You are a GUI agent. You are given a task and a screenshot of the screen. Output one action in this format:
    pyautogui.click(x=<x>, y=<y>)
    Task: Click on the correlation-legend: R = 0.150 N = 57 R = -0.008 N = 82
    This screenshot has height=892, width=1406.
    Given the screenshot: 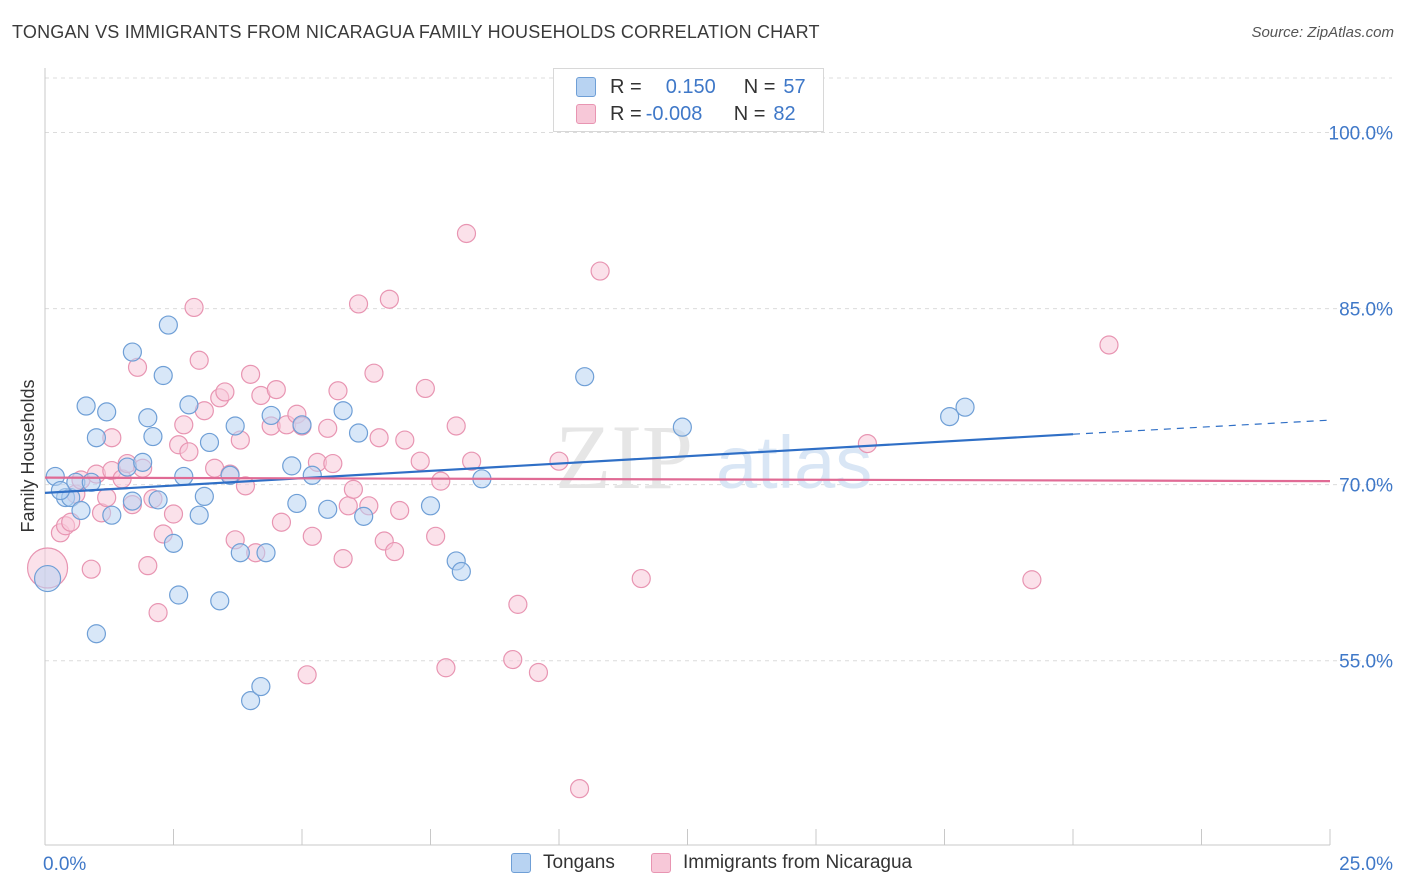 What is the action you would take?
    pyautogui.click(x=688, y=100)
    